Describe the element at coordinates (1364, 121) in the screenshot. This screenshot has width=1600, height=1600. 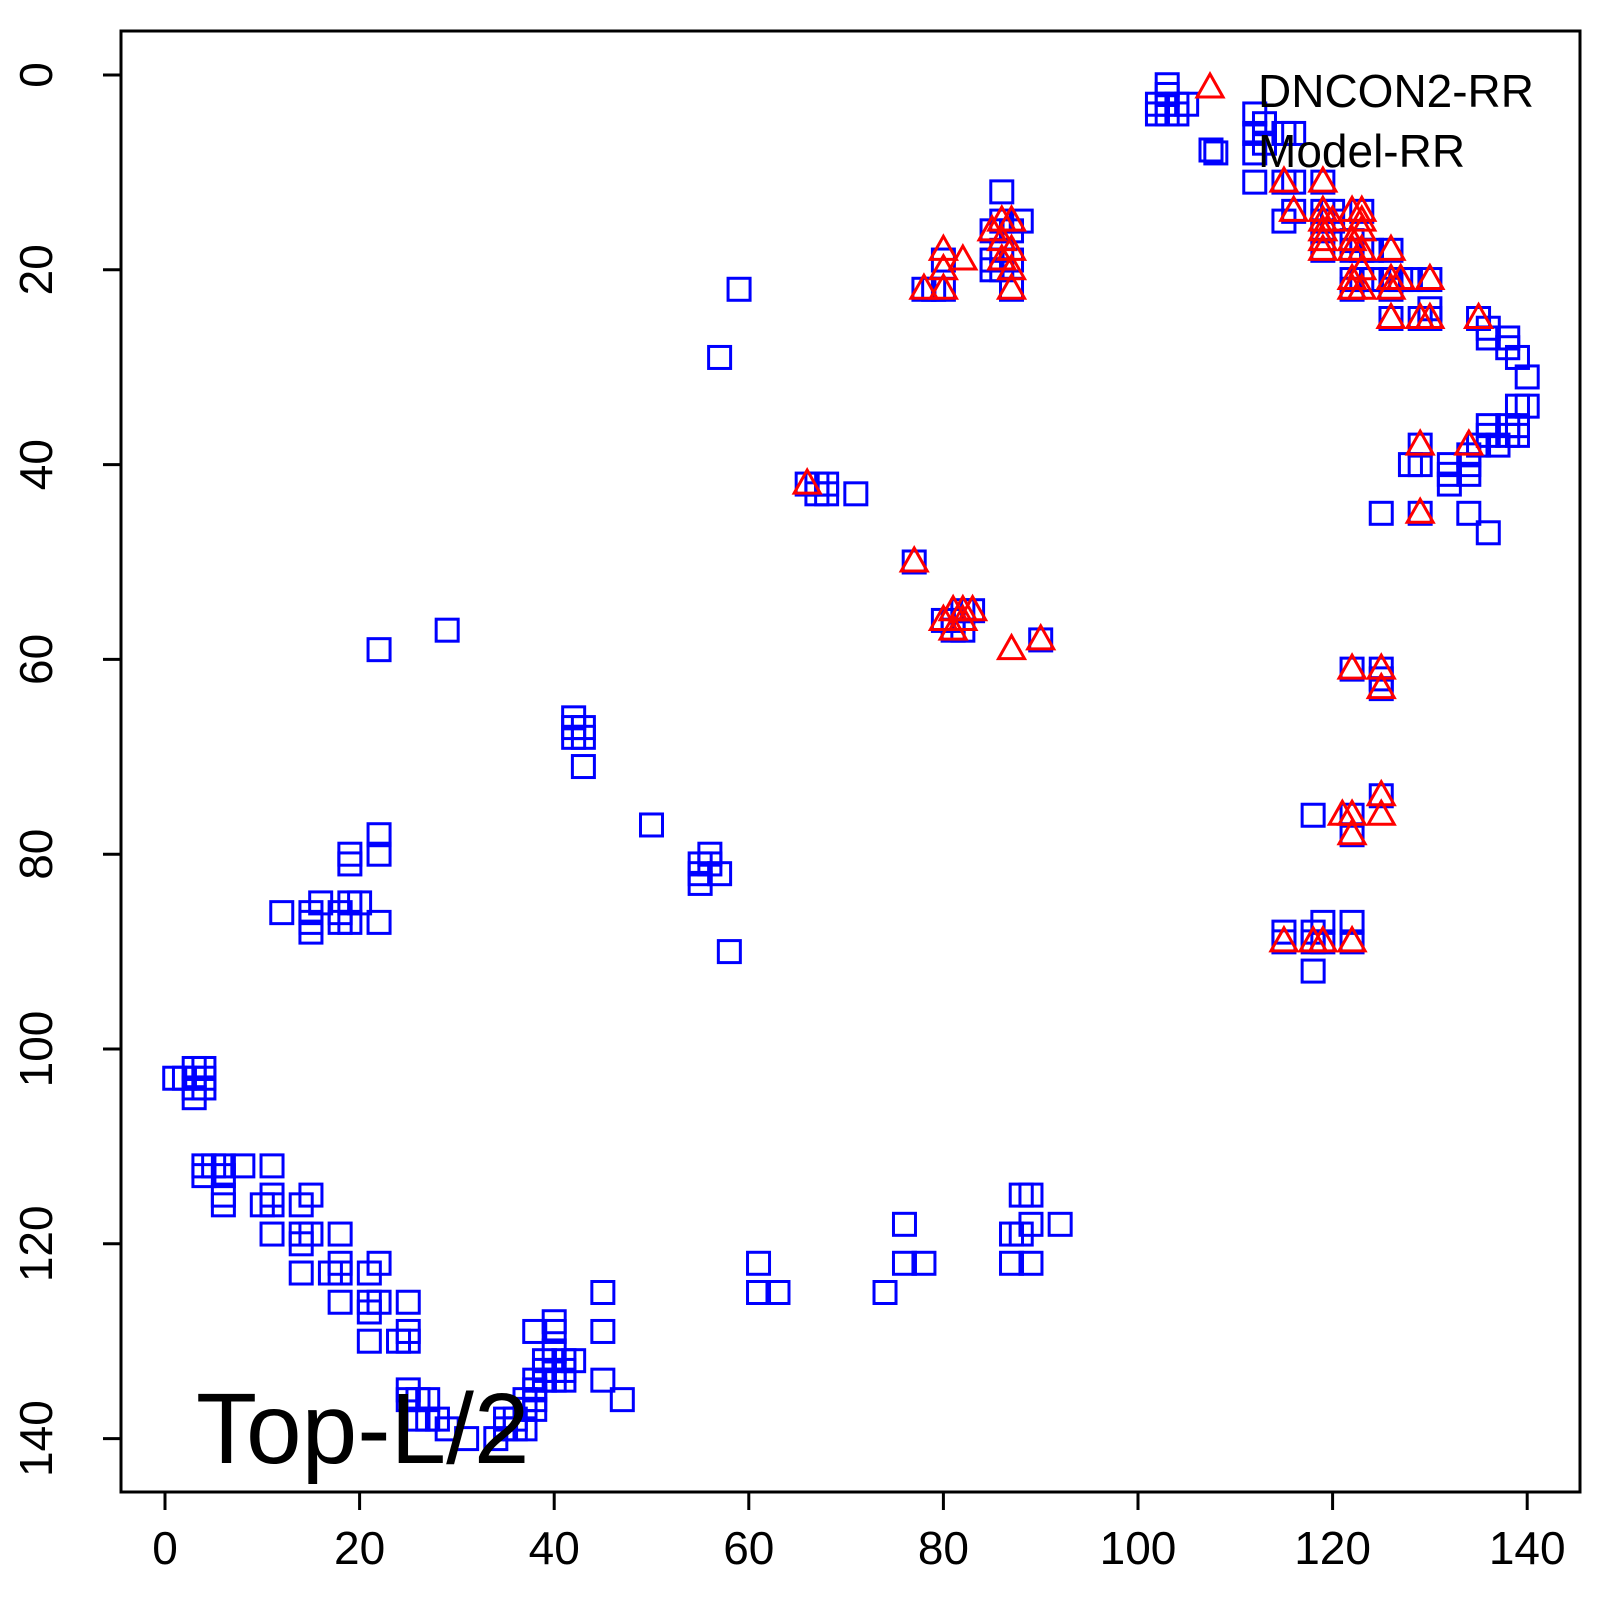
I see `legend: DNCON2-RR Model-RR` at that location.